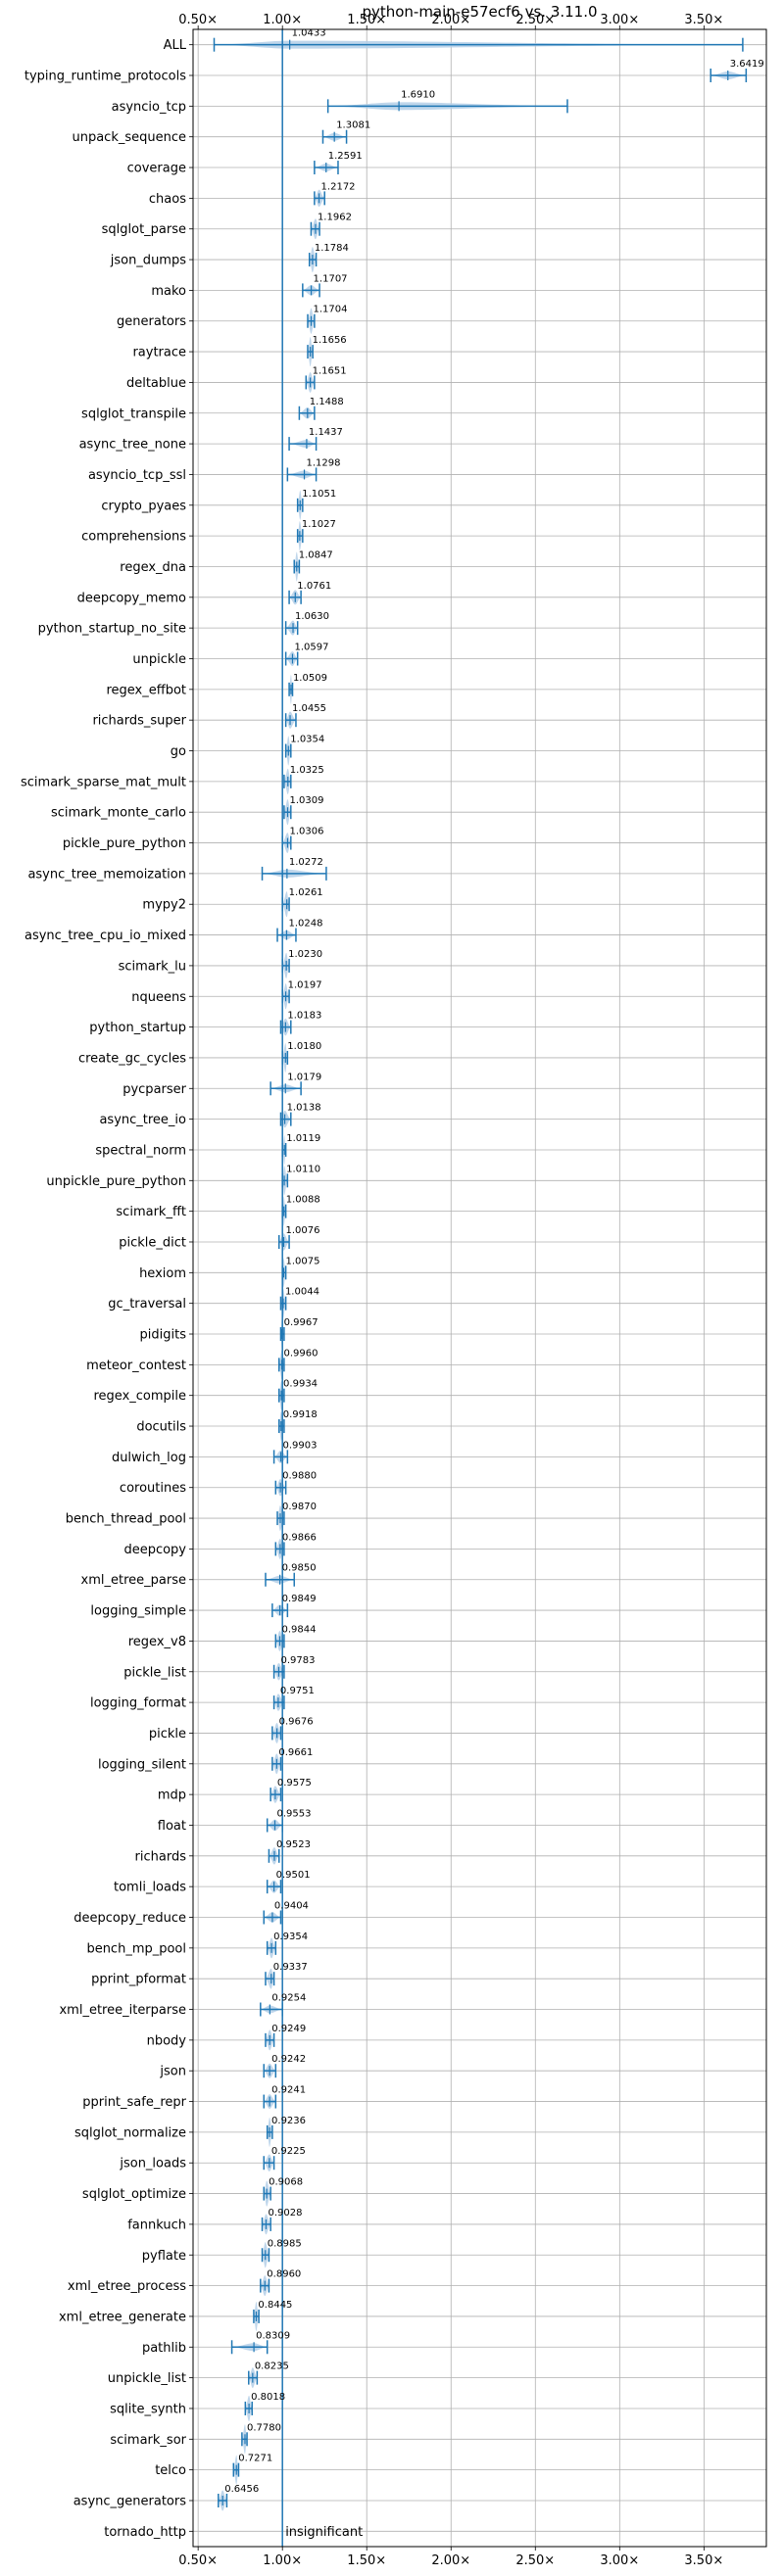 Image resolution: width=784 pixels, height=2576 pixels. Describe the element at coordinates (149, 107) in the screenshot. I see `category-label: asyncio_tcp` at that location.